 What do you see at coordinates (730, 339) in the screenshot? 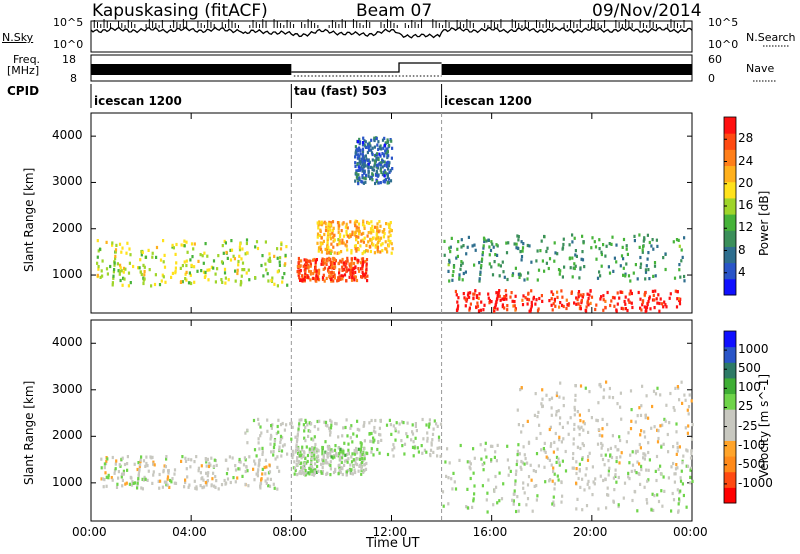
I see `colorbar-segment` at bounding box center [730, 339].